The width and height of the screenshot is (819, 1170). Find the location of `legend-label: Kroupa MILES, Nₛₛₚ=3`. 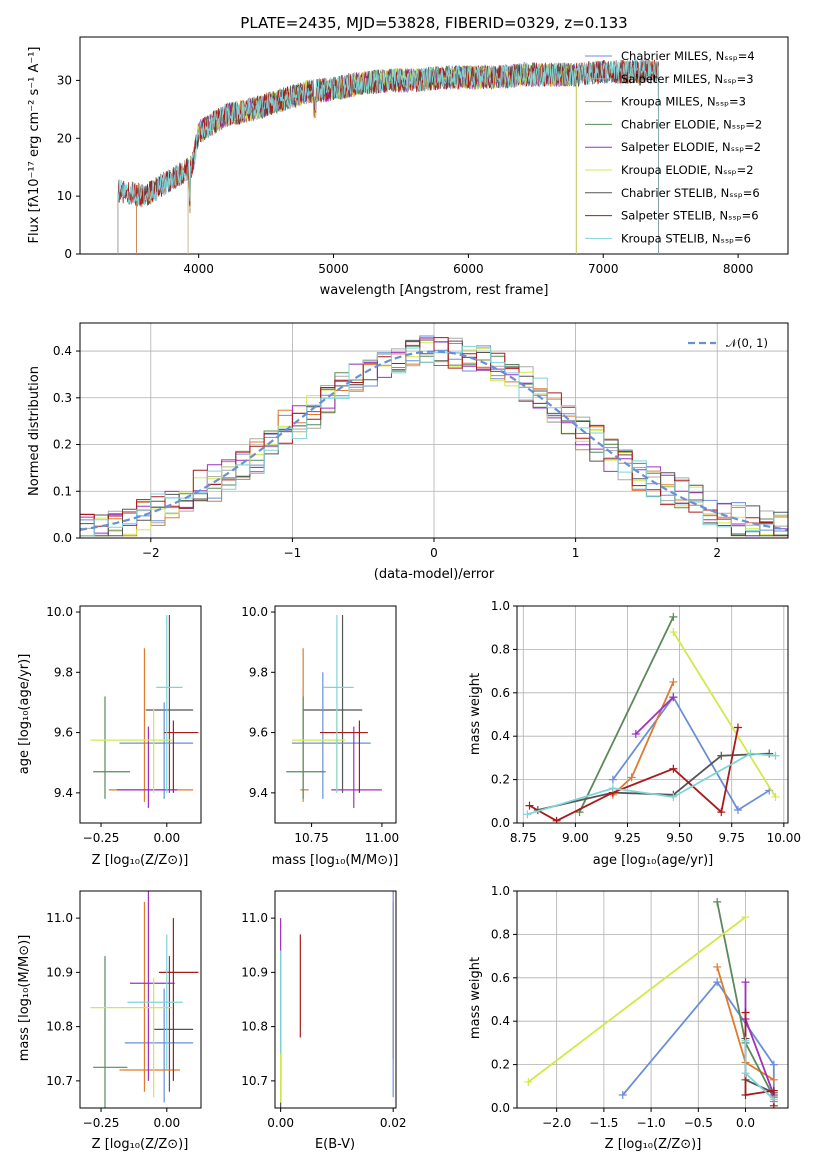

legend-label: Kroupa MILES, Nₛₛₚ=3 is located at coordinates (683, 102).